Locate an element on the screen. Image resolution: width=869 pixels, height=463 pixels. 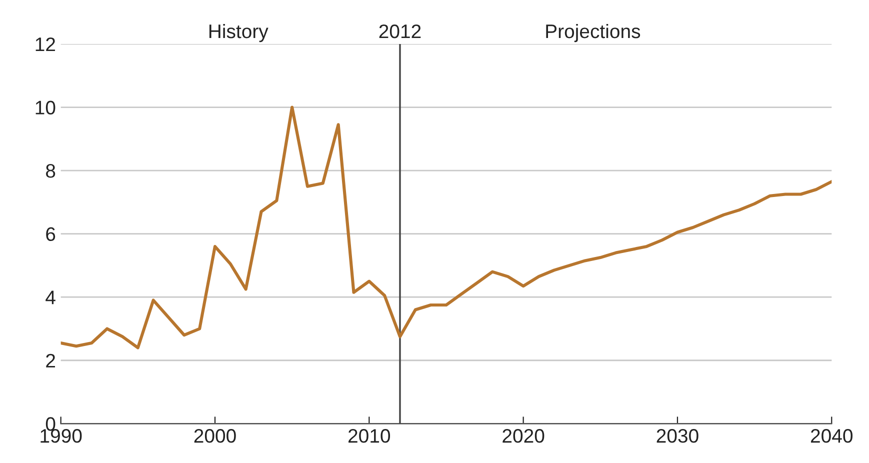
text: History is located at coordinates (238, 33).